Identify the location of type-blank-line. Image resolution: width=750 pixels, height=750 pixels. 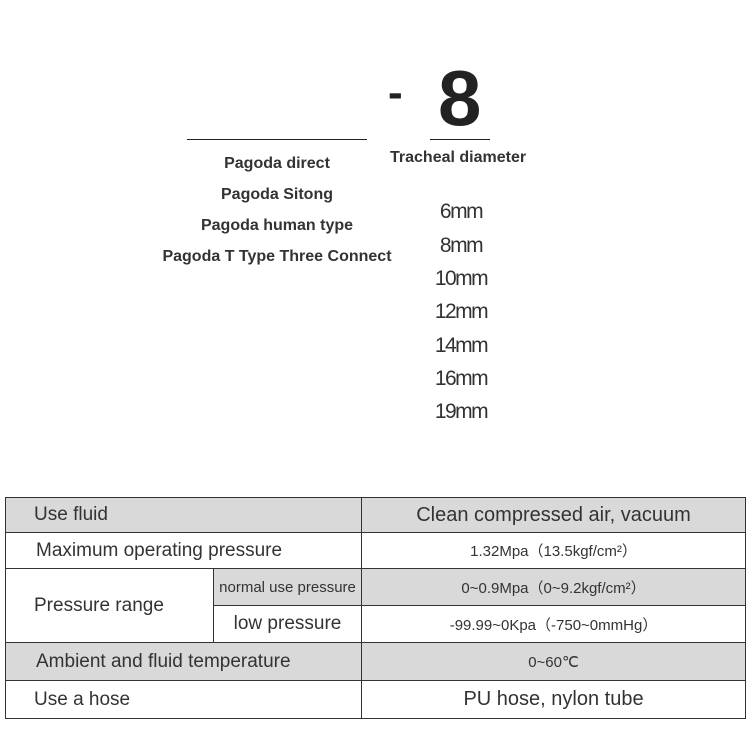
(277, 139).